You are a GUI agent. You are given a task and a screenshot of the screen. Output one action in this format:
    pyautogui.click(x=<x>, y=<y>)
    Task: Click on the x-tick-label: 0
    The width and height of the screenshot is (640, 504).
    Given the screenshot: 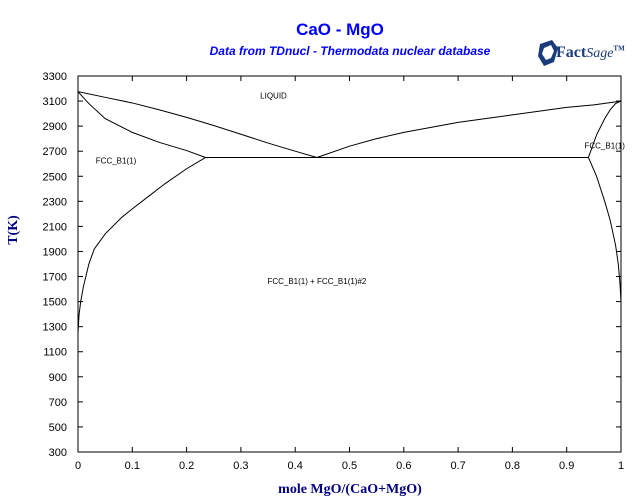 What is the action you would take?
    pyautogui.click(x=78, y=466)
    